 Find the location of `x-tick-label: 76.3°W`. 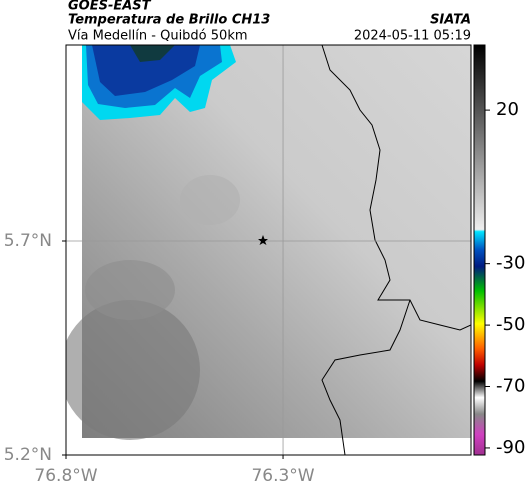

x-tick-label: 76.3°W is located at coordinates (282, 476).